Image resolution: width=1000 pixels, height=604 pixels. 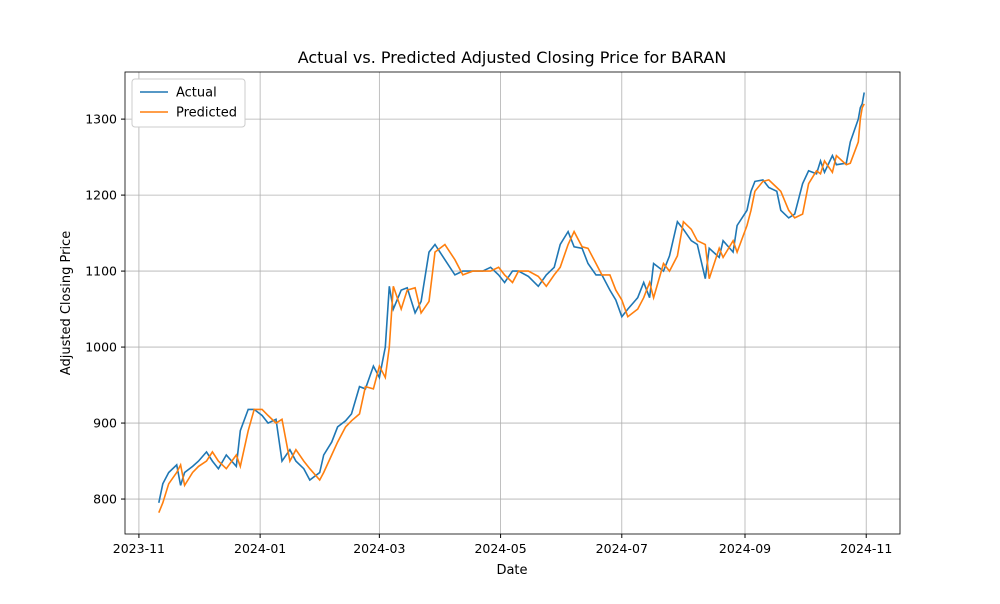 I want to click on legend-label: Predicted, so click(x=206, y=113).